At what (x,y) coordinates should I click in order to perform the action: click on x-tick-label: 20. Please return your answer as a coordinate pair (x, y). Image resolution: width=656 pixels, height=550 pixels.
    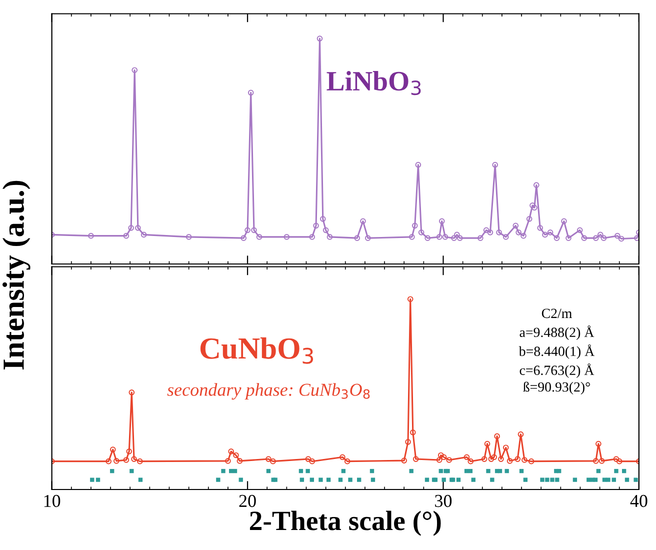
    Looking at the image, I should click on (247, 501).